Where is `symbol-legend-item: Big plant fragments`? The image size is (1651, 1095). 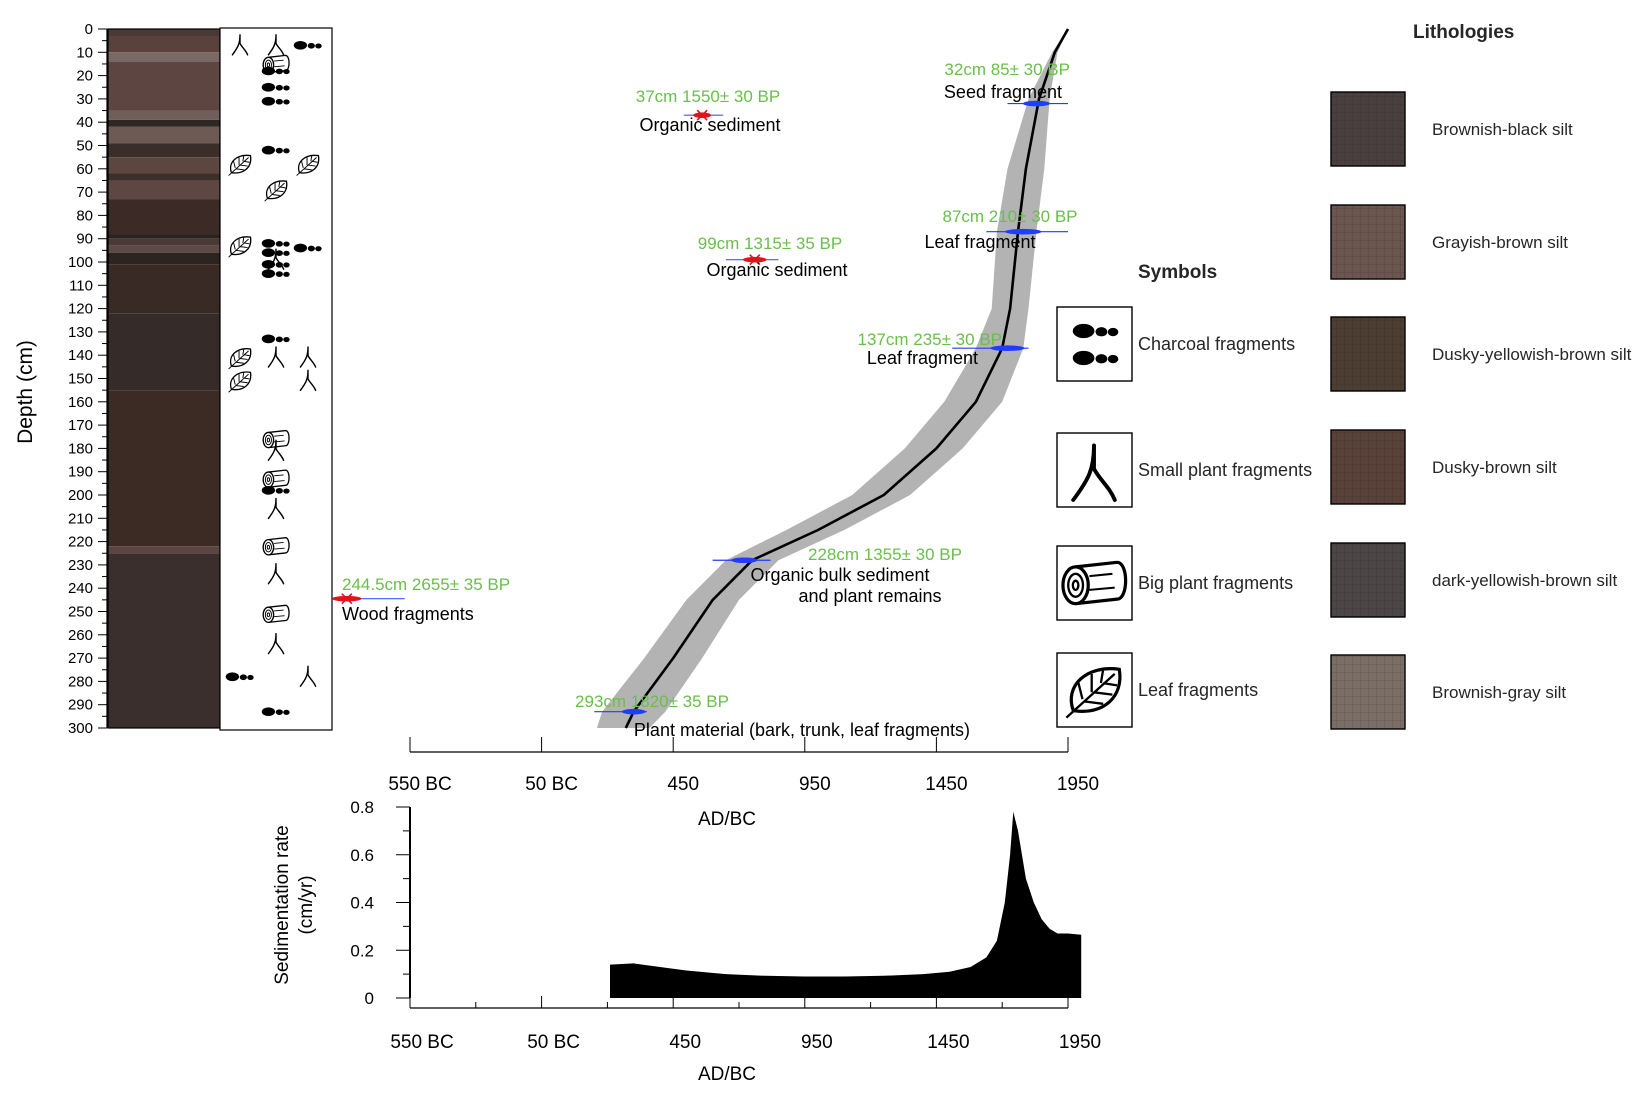 symbol-legend-item: Big plant fragments is located at coordinates (1174, 583).